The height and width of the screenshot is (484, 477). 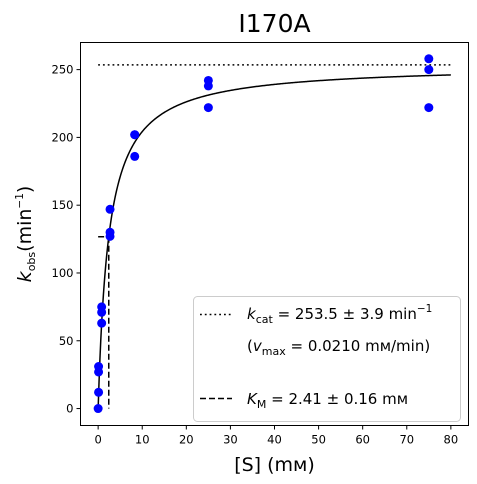 What do you see at coordinates (337, 399) in the screenshot?
I see `legend-km-value: = 2.41 ± 0.16 mм` at bounding box center [337, 399].